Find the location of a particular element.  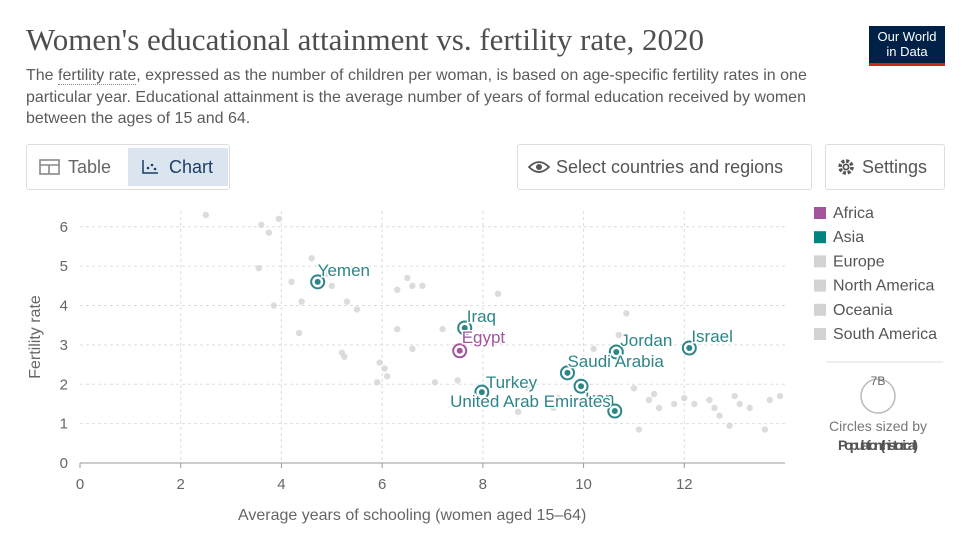

x-tick-label: 4 is located at coordinates (281, 484).